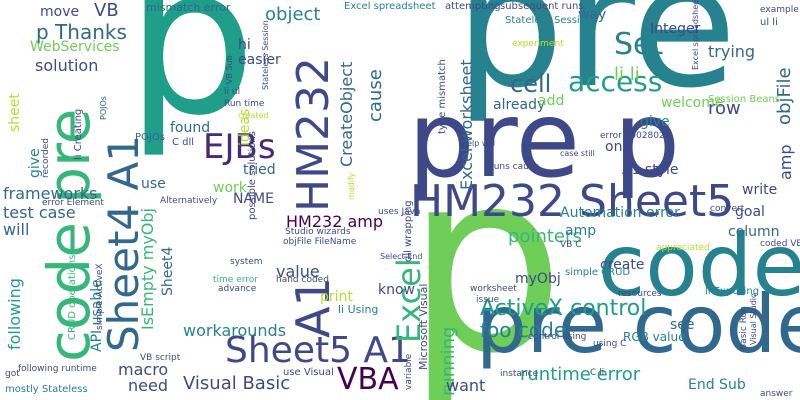 This screenshot has width=800, height=400. I want to click on word-li-ul: li ul, so click(232, 92).